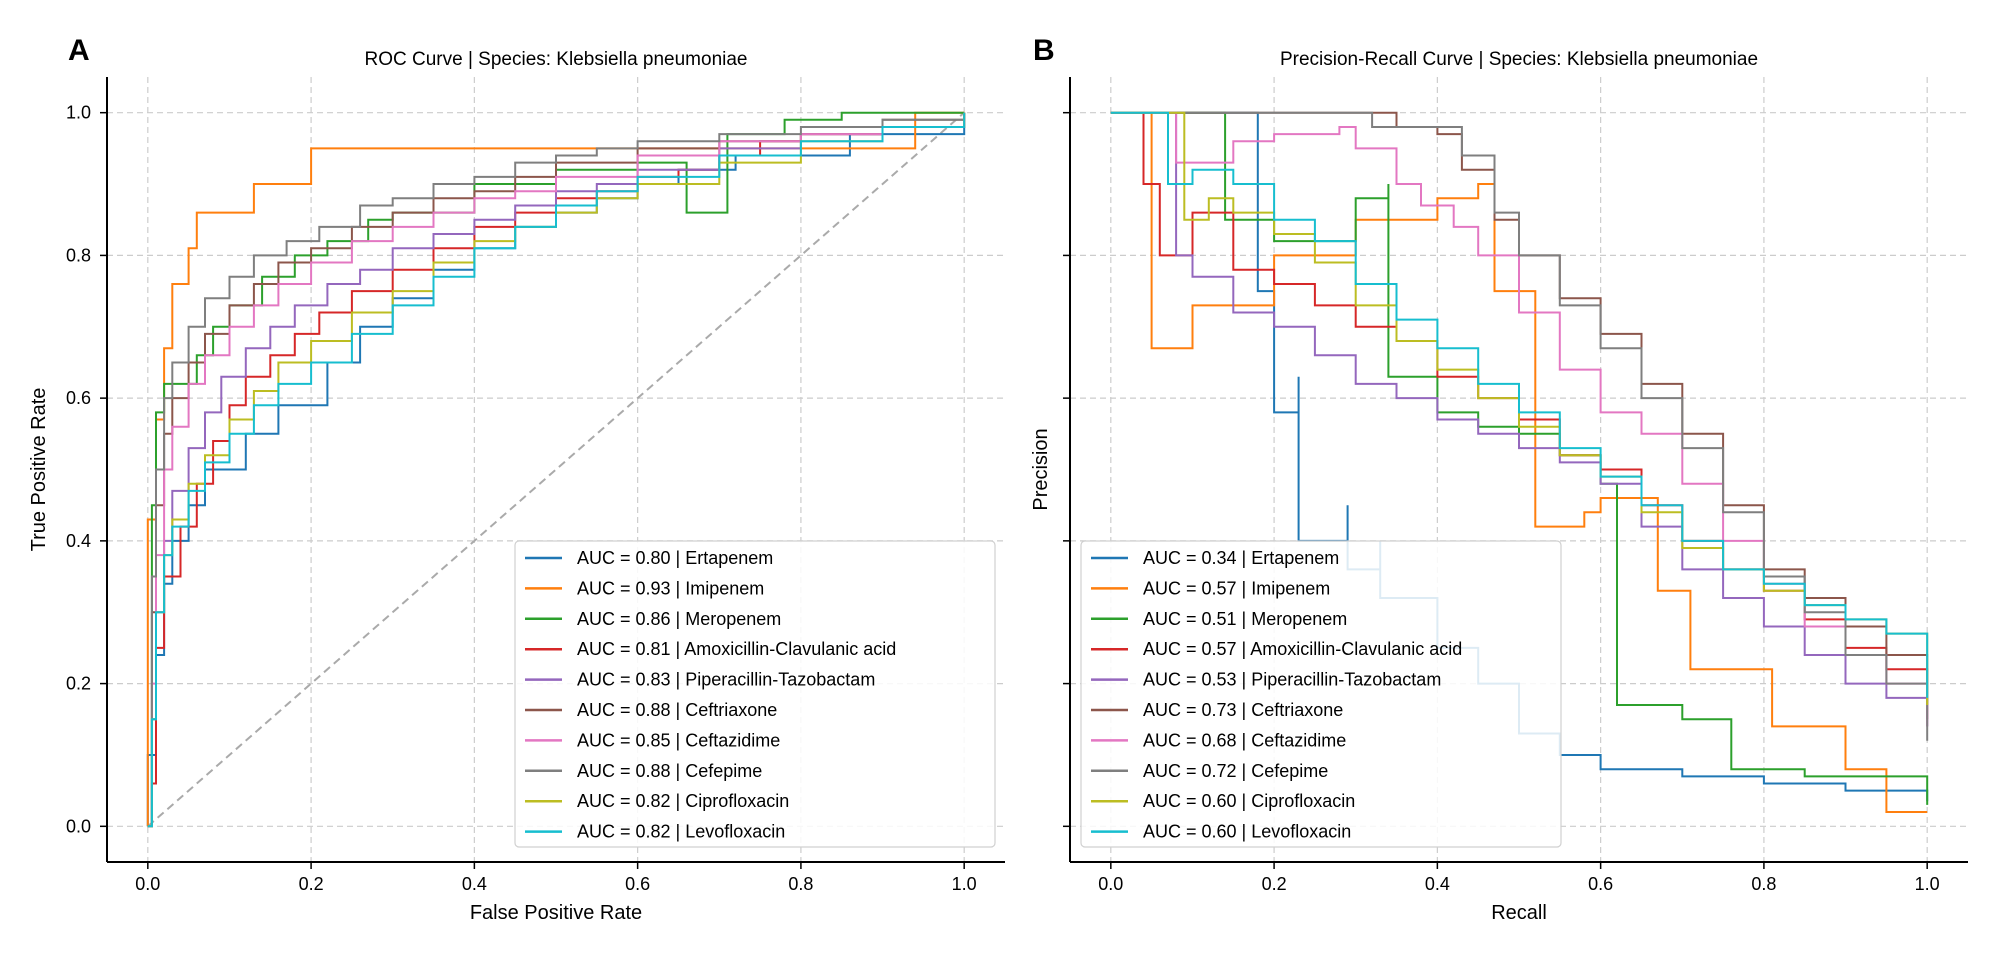 The width and height of the screenshot is (1994, 954). I want to click on legend-label: AUC = 0.68 | Ceftazidime, so click(1244, 740).